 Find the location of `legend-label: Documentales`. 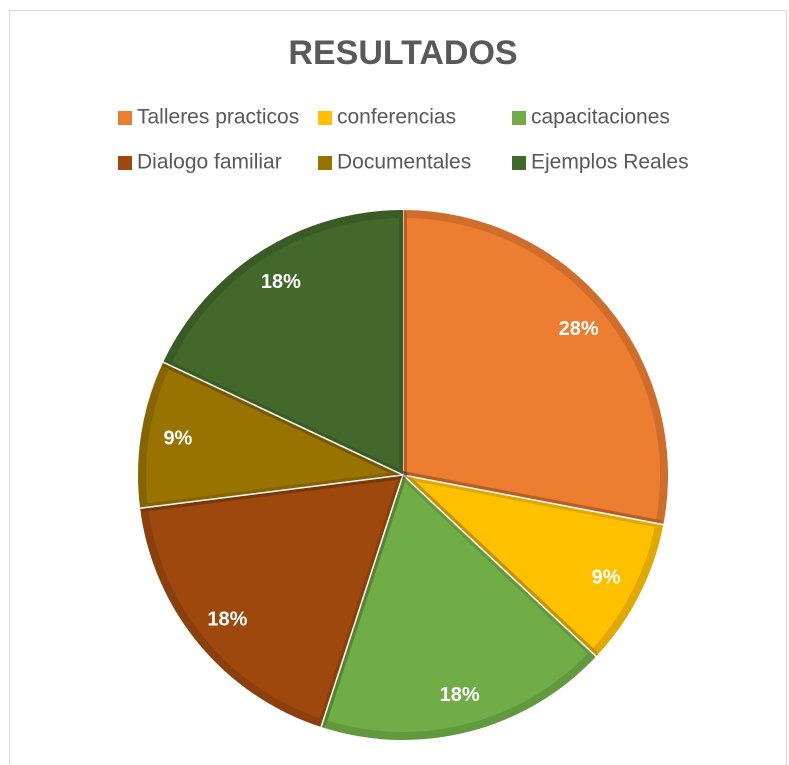

legend-label: Documentales is located at coordinates (404, 162).